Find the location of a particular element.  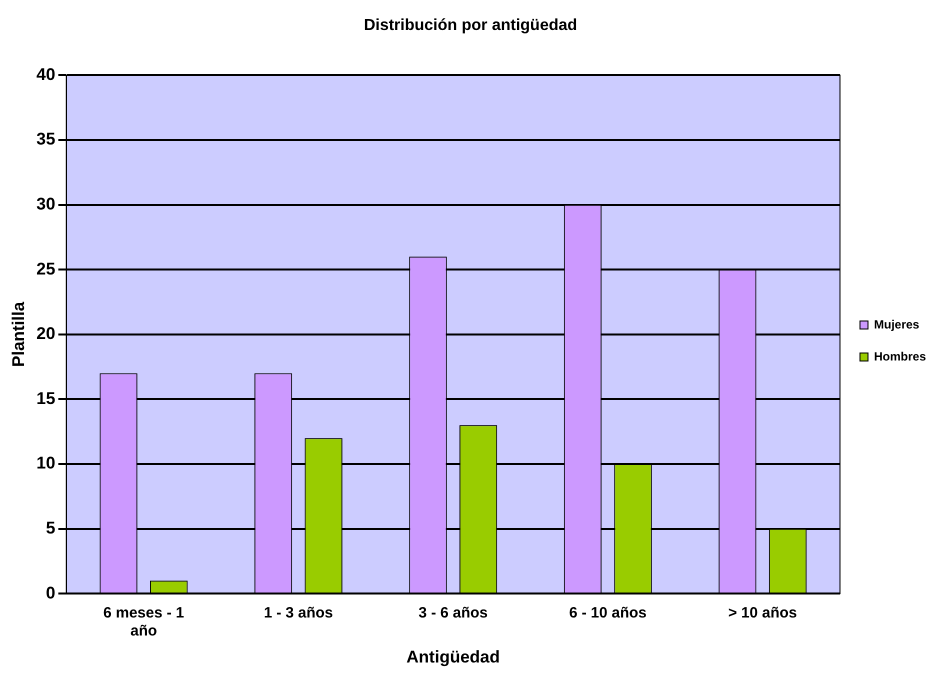

x-tick-label: 3 - 6 años is located at coordinates (453, 613).